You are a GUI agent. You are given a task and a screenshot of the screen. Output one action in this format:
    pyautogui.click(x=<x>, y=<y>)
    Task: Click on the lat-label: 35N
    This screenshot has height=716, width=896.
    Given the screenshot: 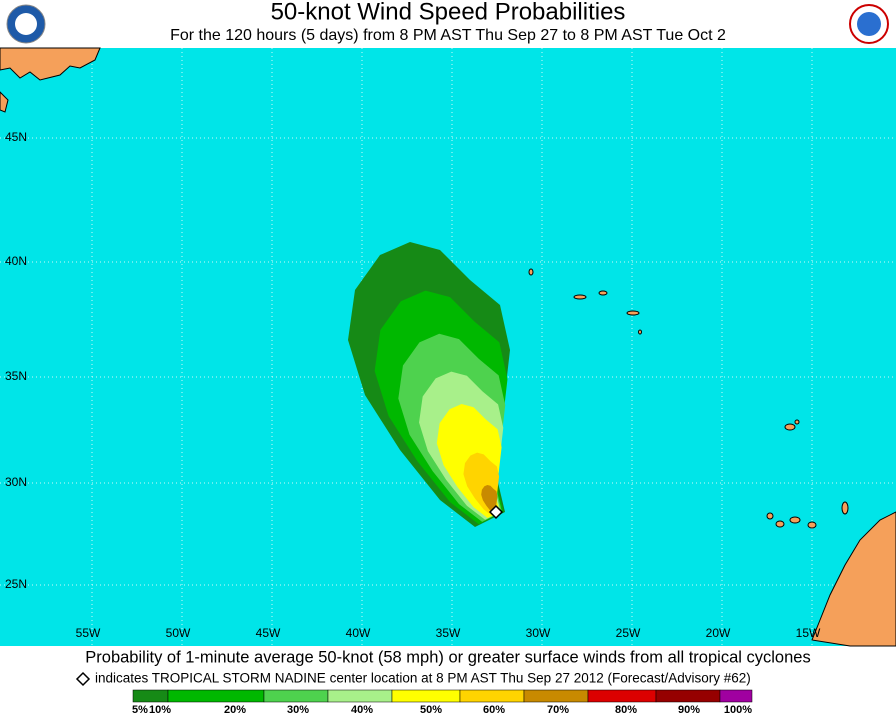 What is the action you would take?
    pyautogui.click(x=16, y=376)
    